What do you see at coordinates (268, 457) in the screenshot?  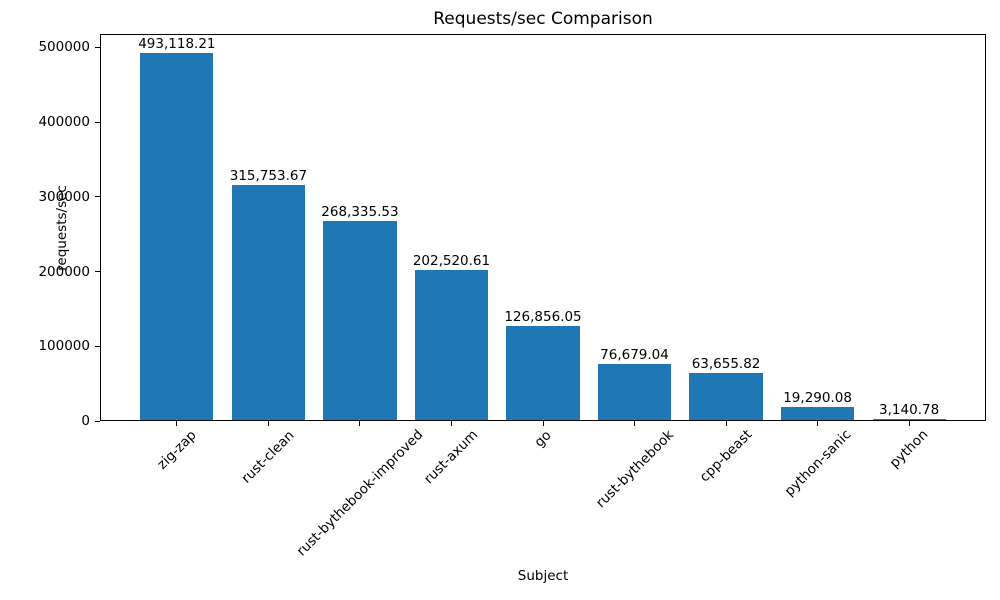 I see `x-tick-label: rust-clean` at bounding box center [268, 457].